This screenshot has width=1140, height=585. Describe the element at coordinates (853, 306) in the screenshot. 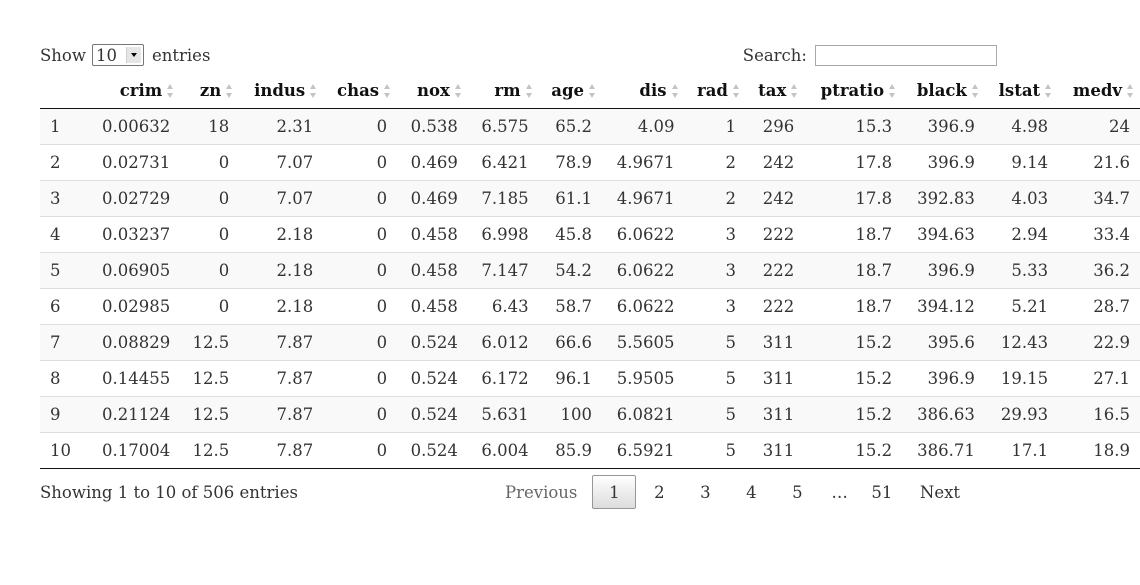

I see `cell-ptratio: 18.7` at that location.